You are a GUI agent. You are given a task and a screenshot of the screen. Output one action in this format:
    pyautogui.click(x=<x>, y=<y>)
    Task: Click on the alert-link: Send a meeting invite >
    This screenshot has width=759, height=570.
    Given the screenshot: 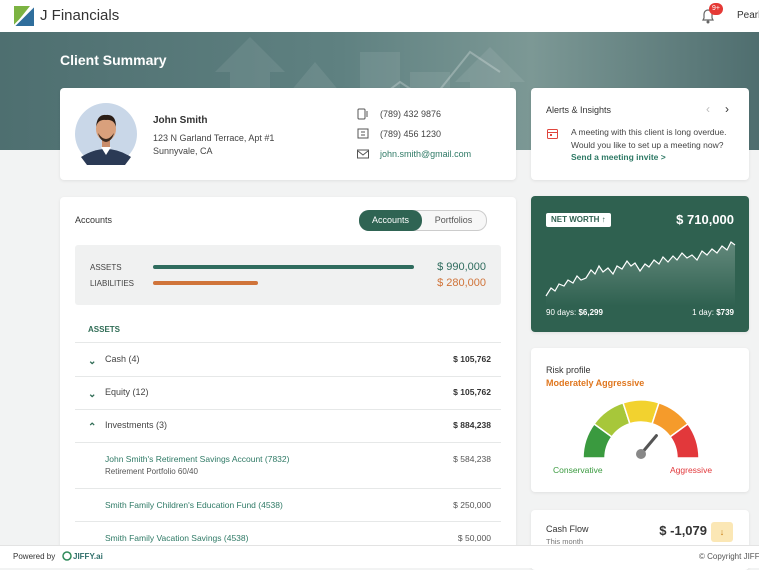 What is the action you would take?
    pyautogui.click(x=618, y=157)
    